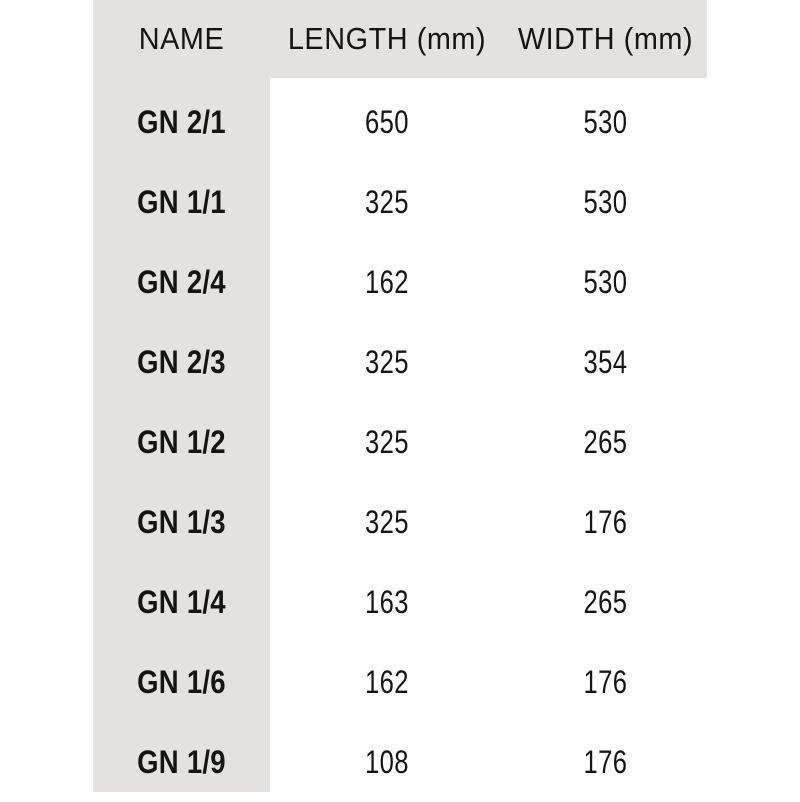 Image resolution: width=800 pixels, height=802 pixels. I want to click on table-row: GN 2/4 162 530, so click(400, 282).